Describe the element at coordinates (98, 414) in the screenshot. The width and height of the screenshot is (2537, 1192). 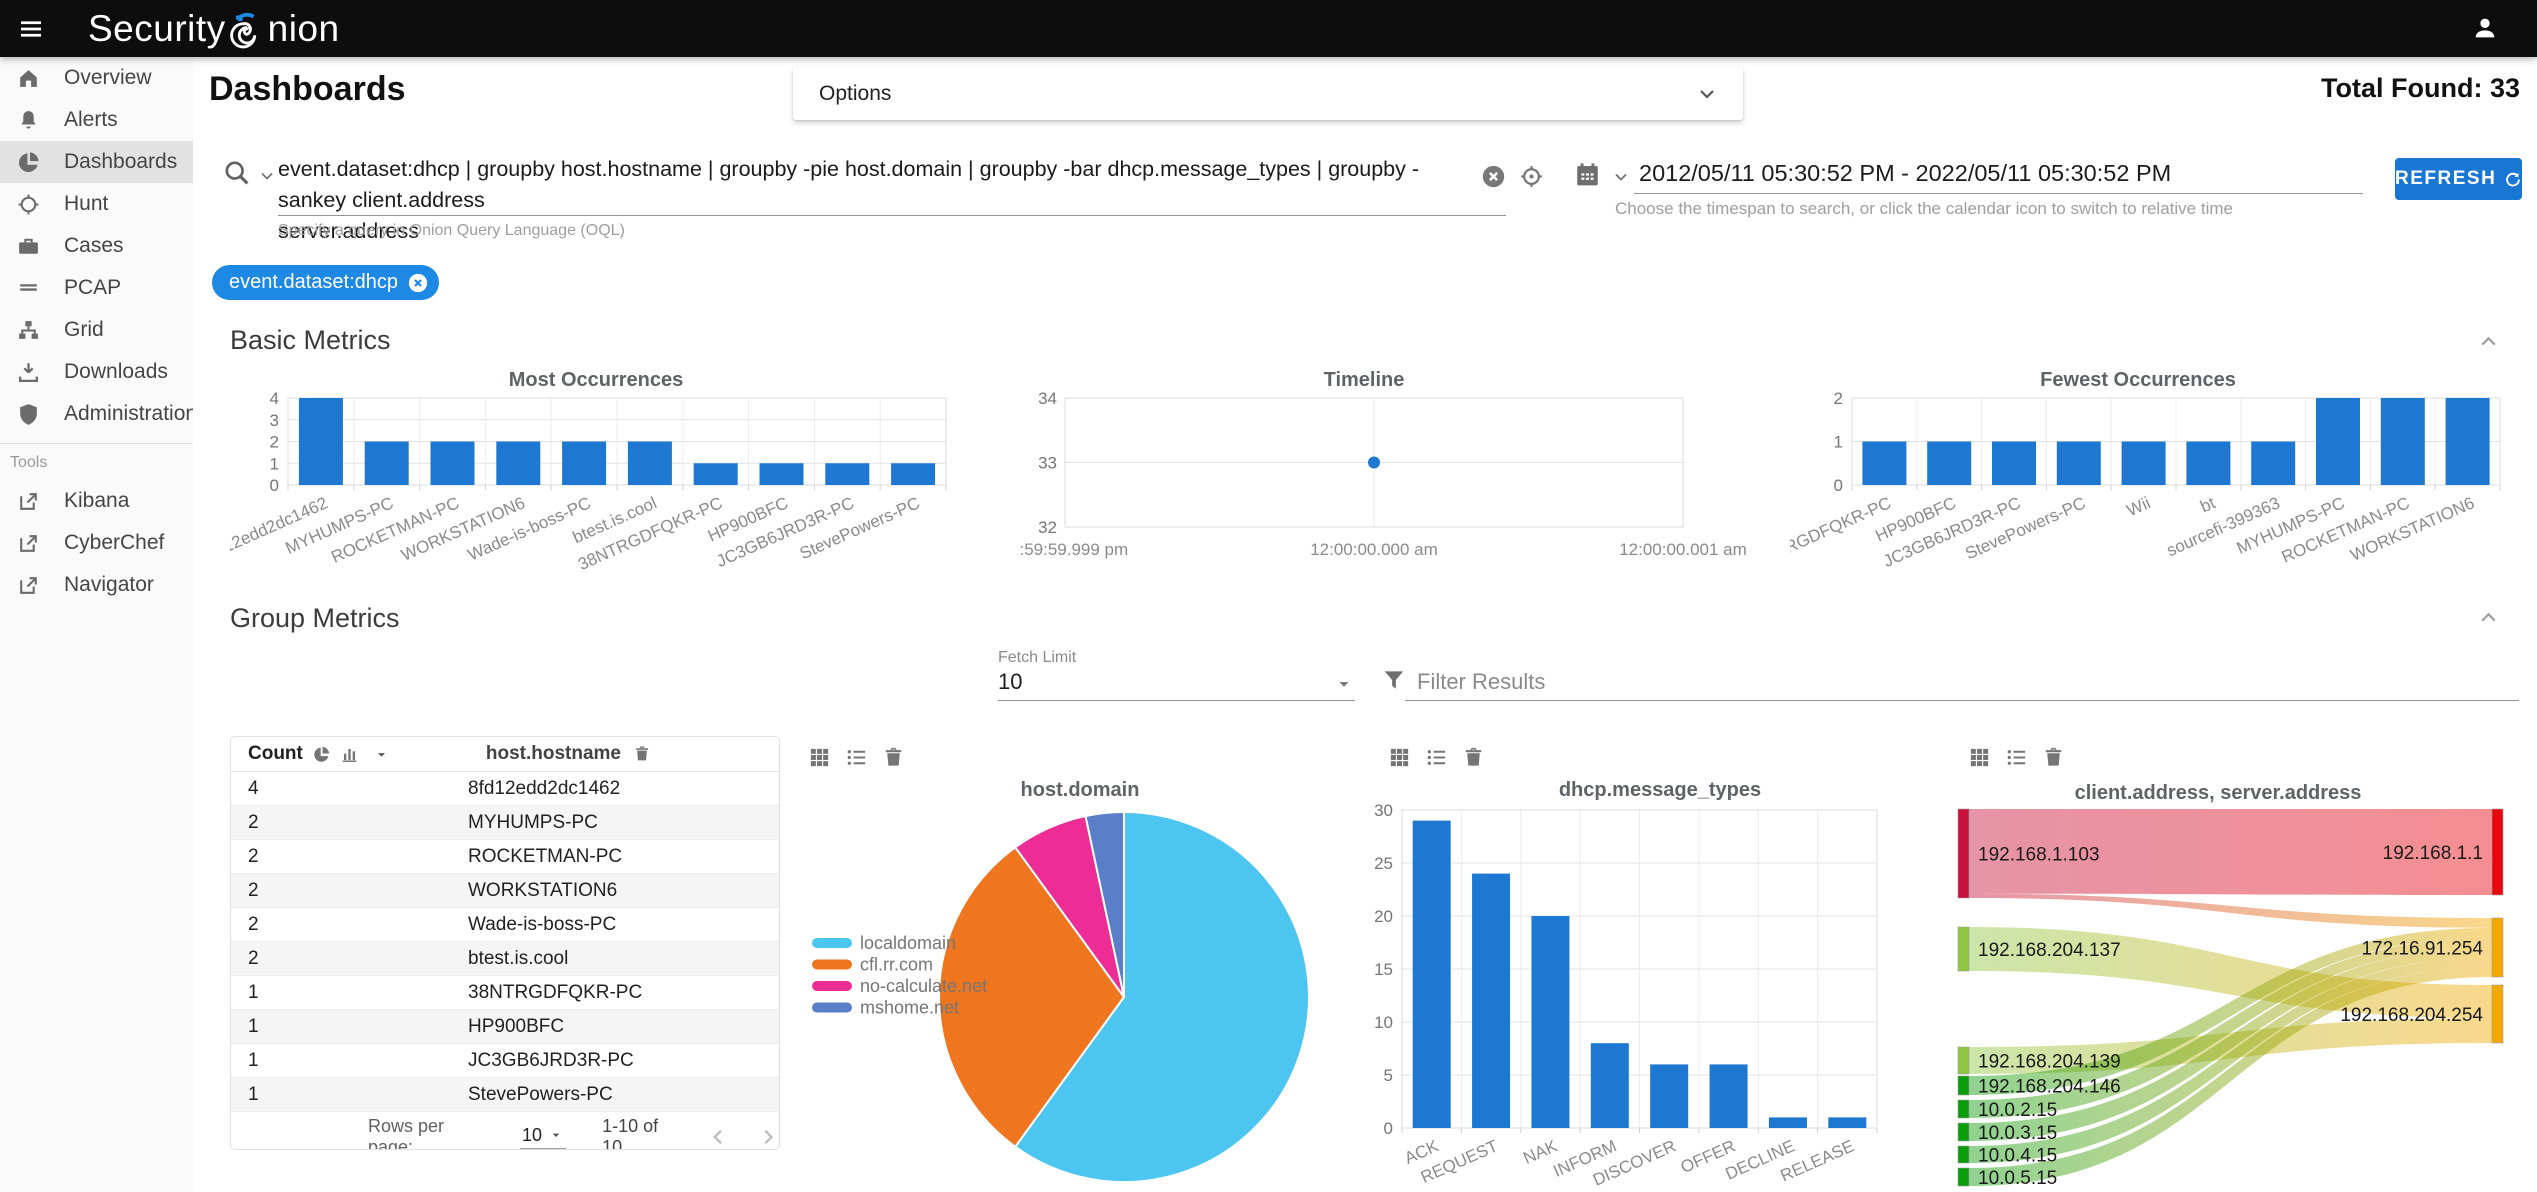
I see `sidebar-item-administration: Administration` at that location.